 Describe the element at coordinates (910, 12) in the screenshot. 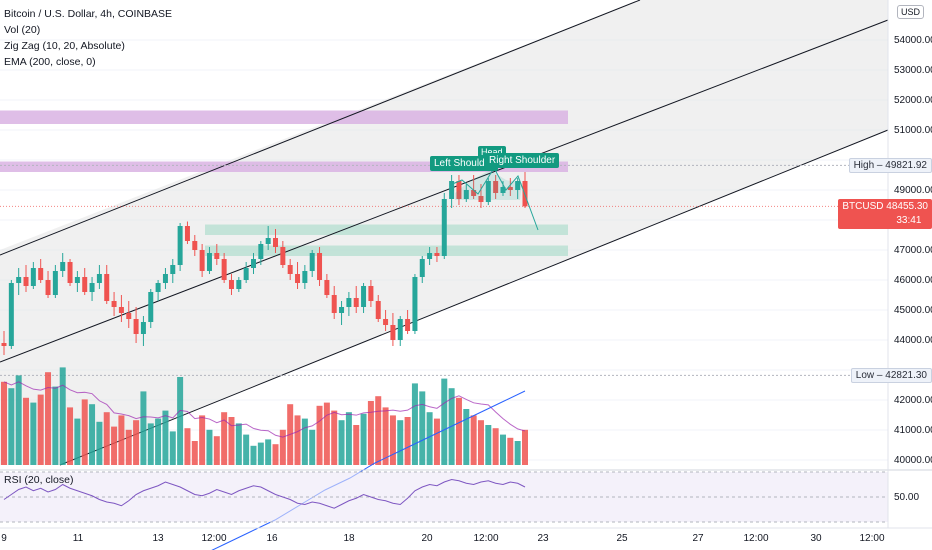

I see `currency-badge: USD` at that location.